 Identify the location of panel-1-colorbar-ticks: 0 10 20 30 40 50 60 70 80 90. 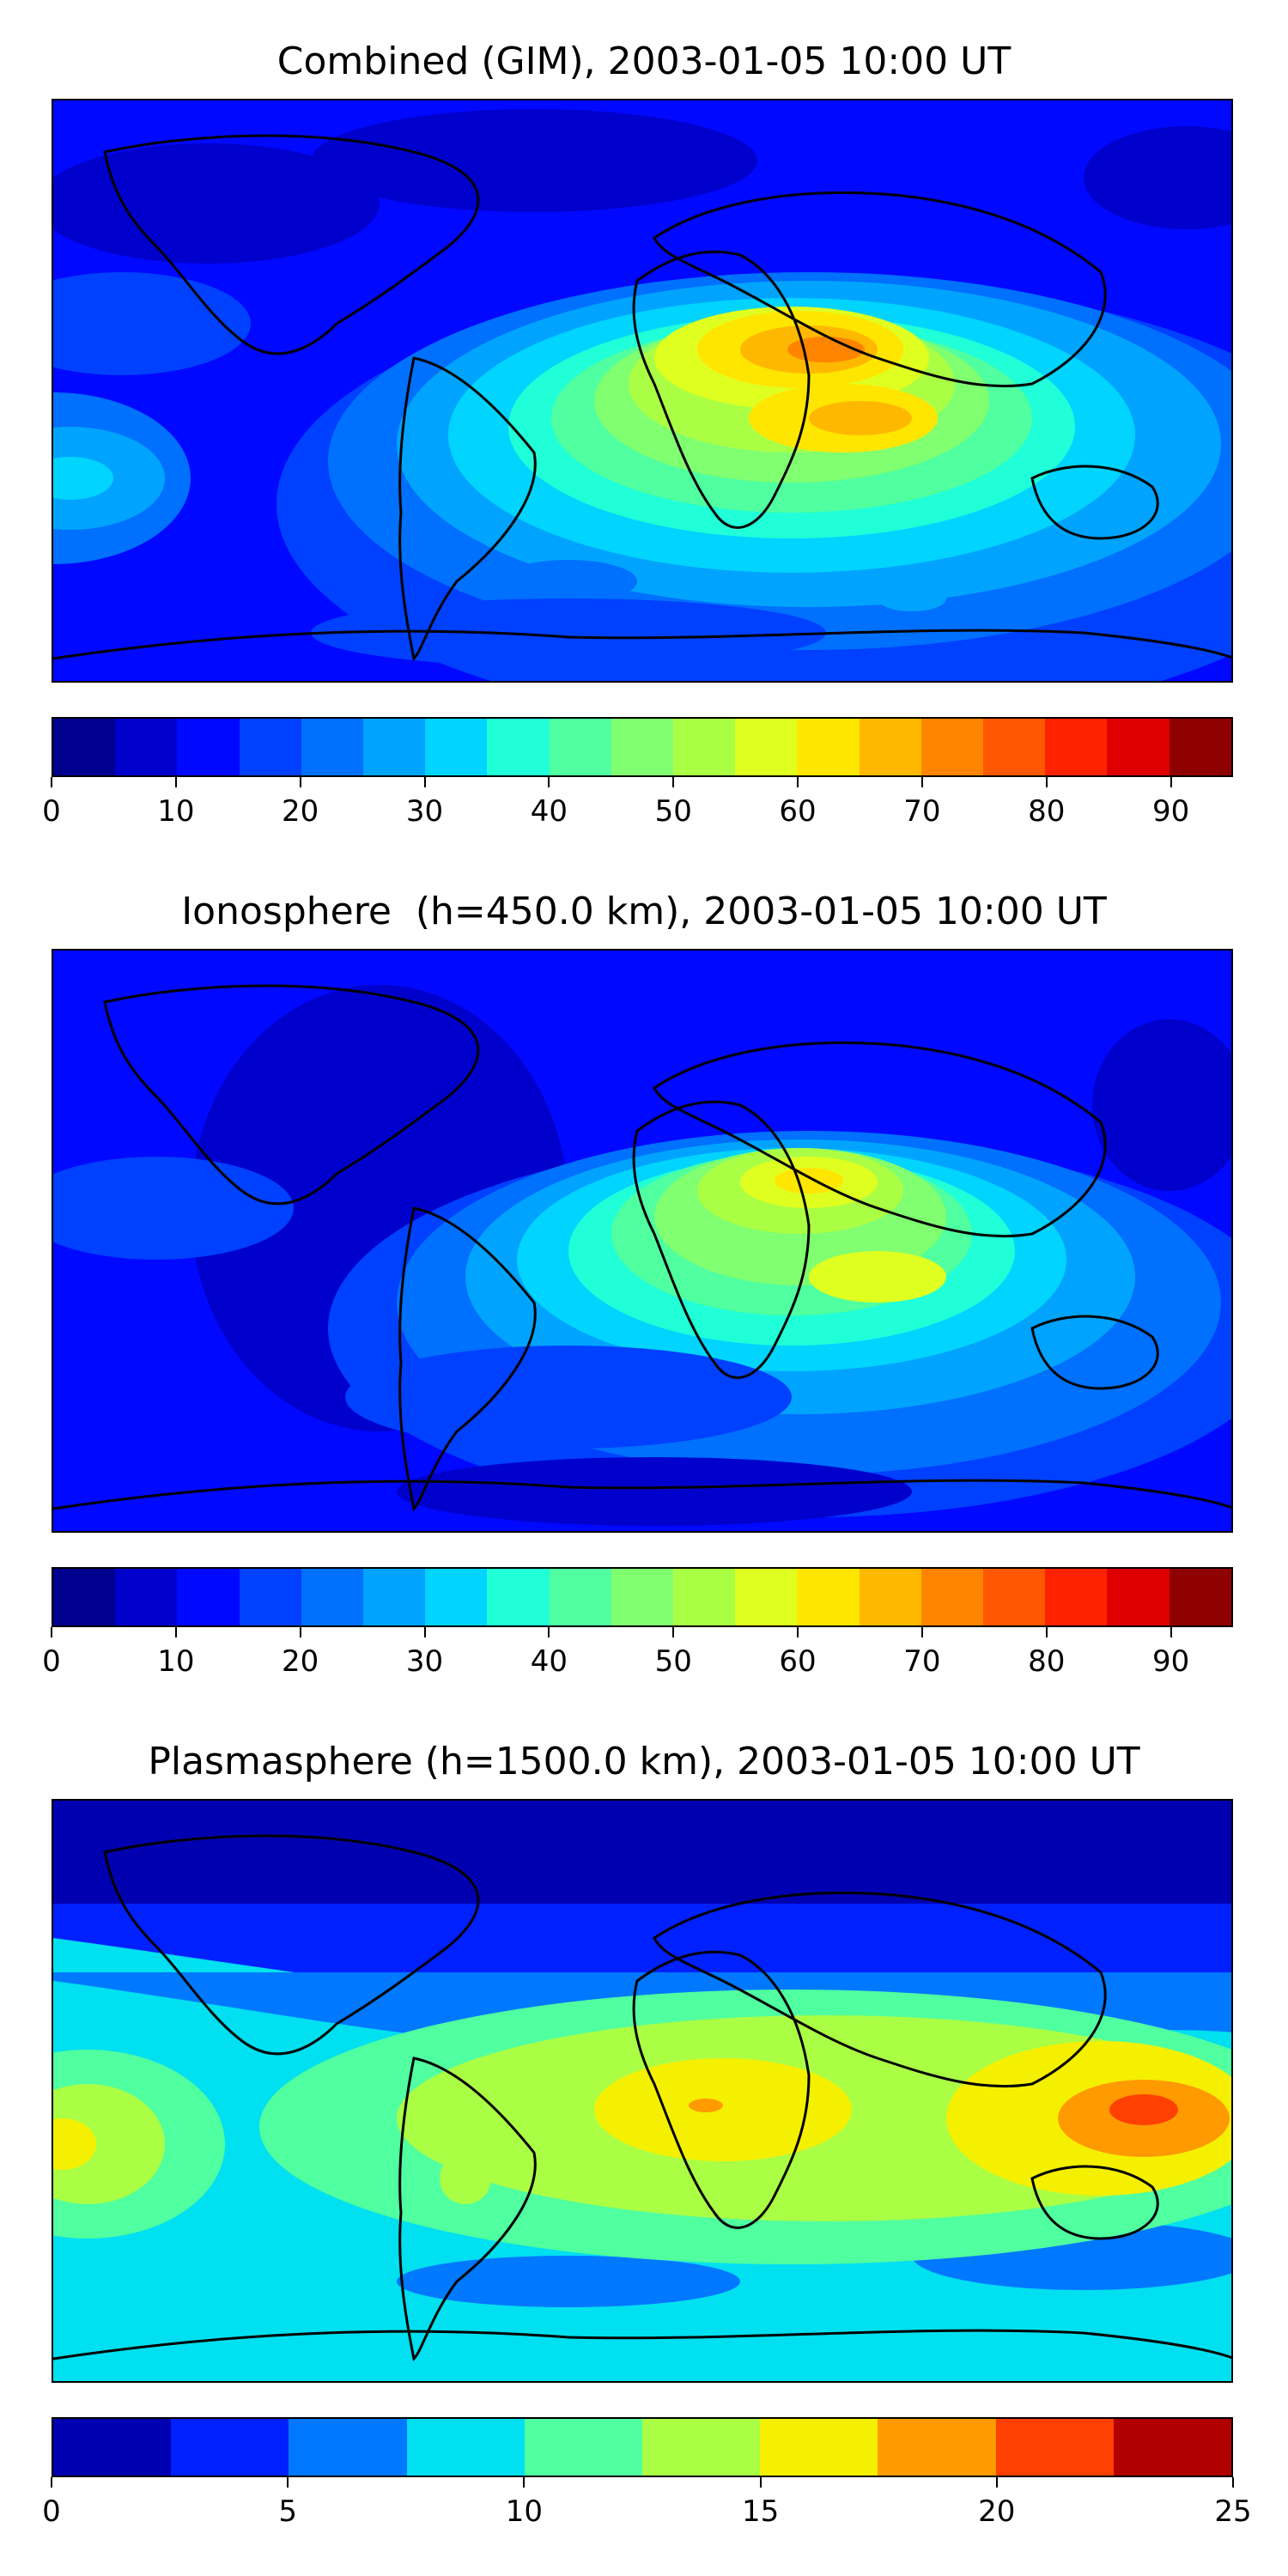
(638, 803).